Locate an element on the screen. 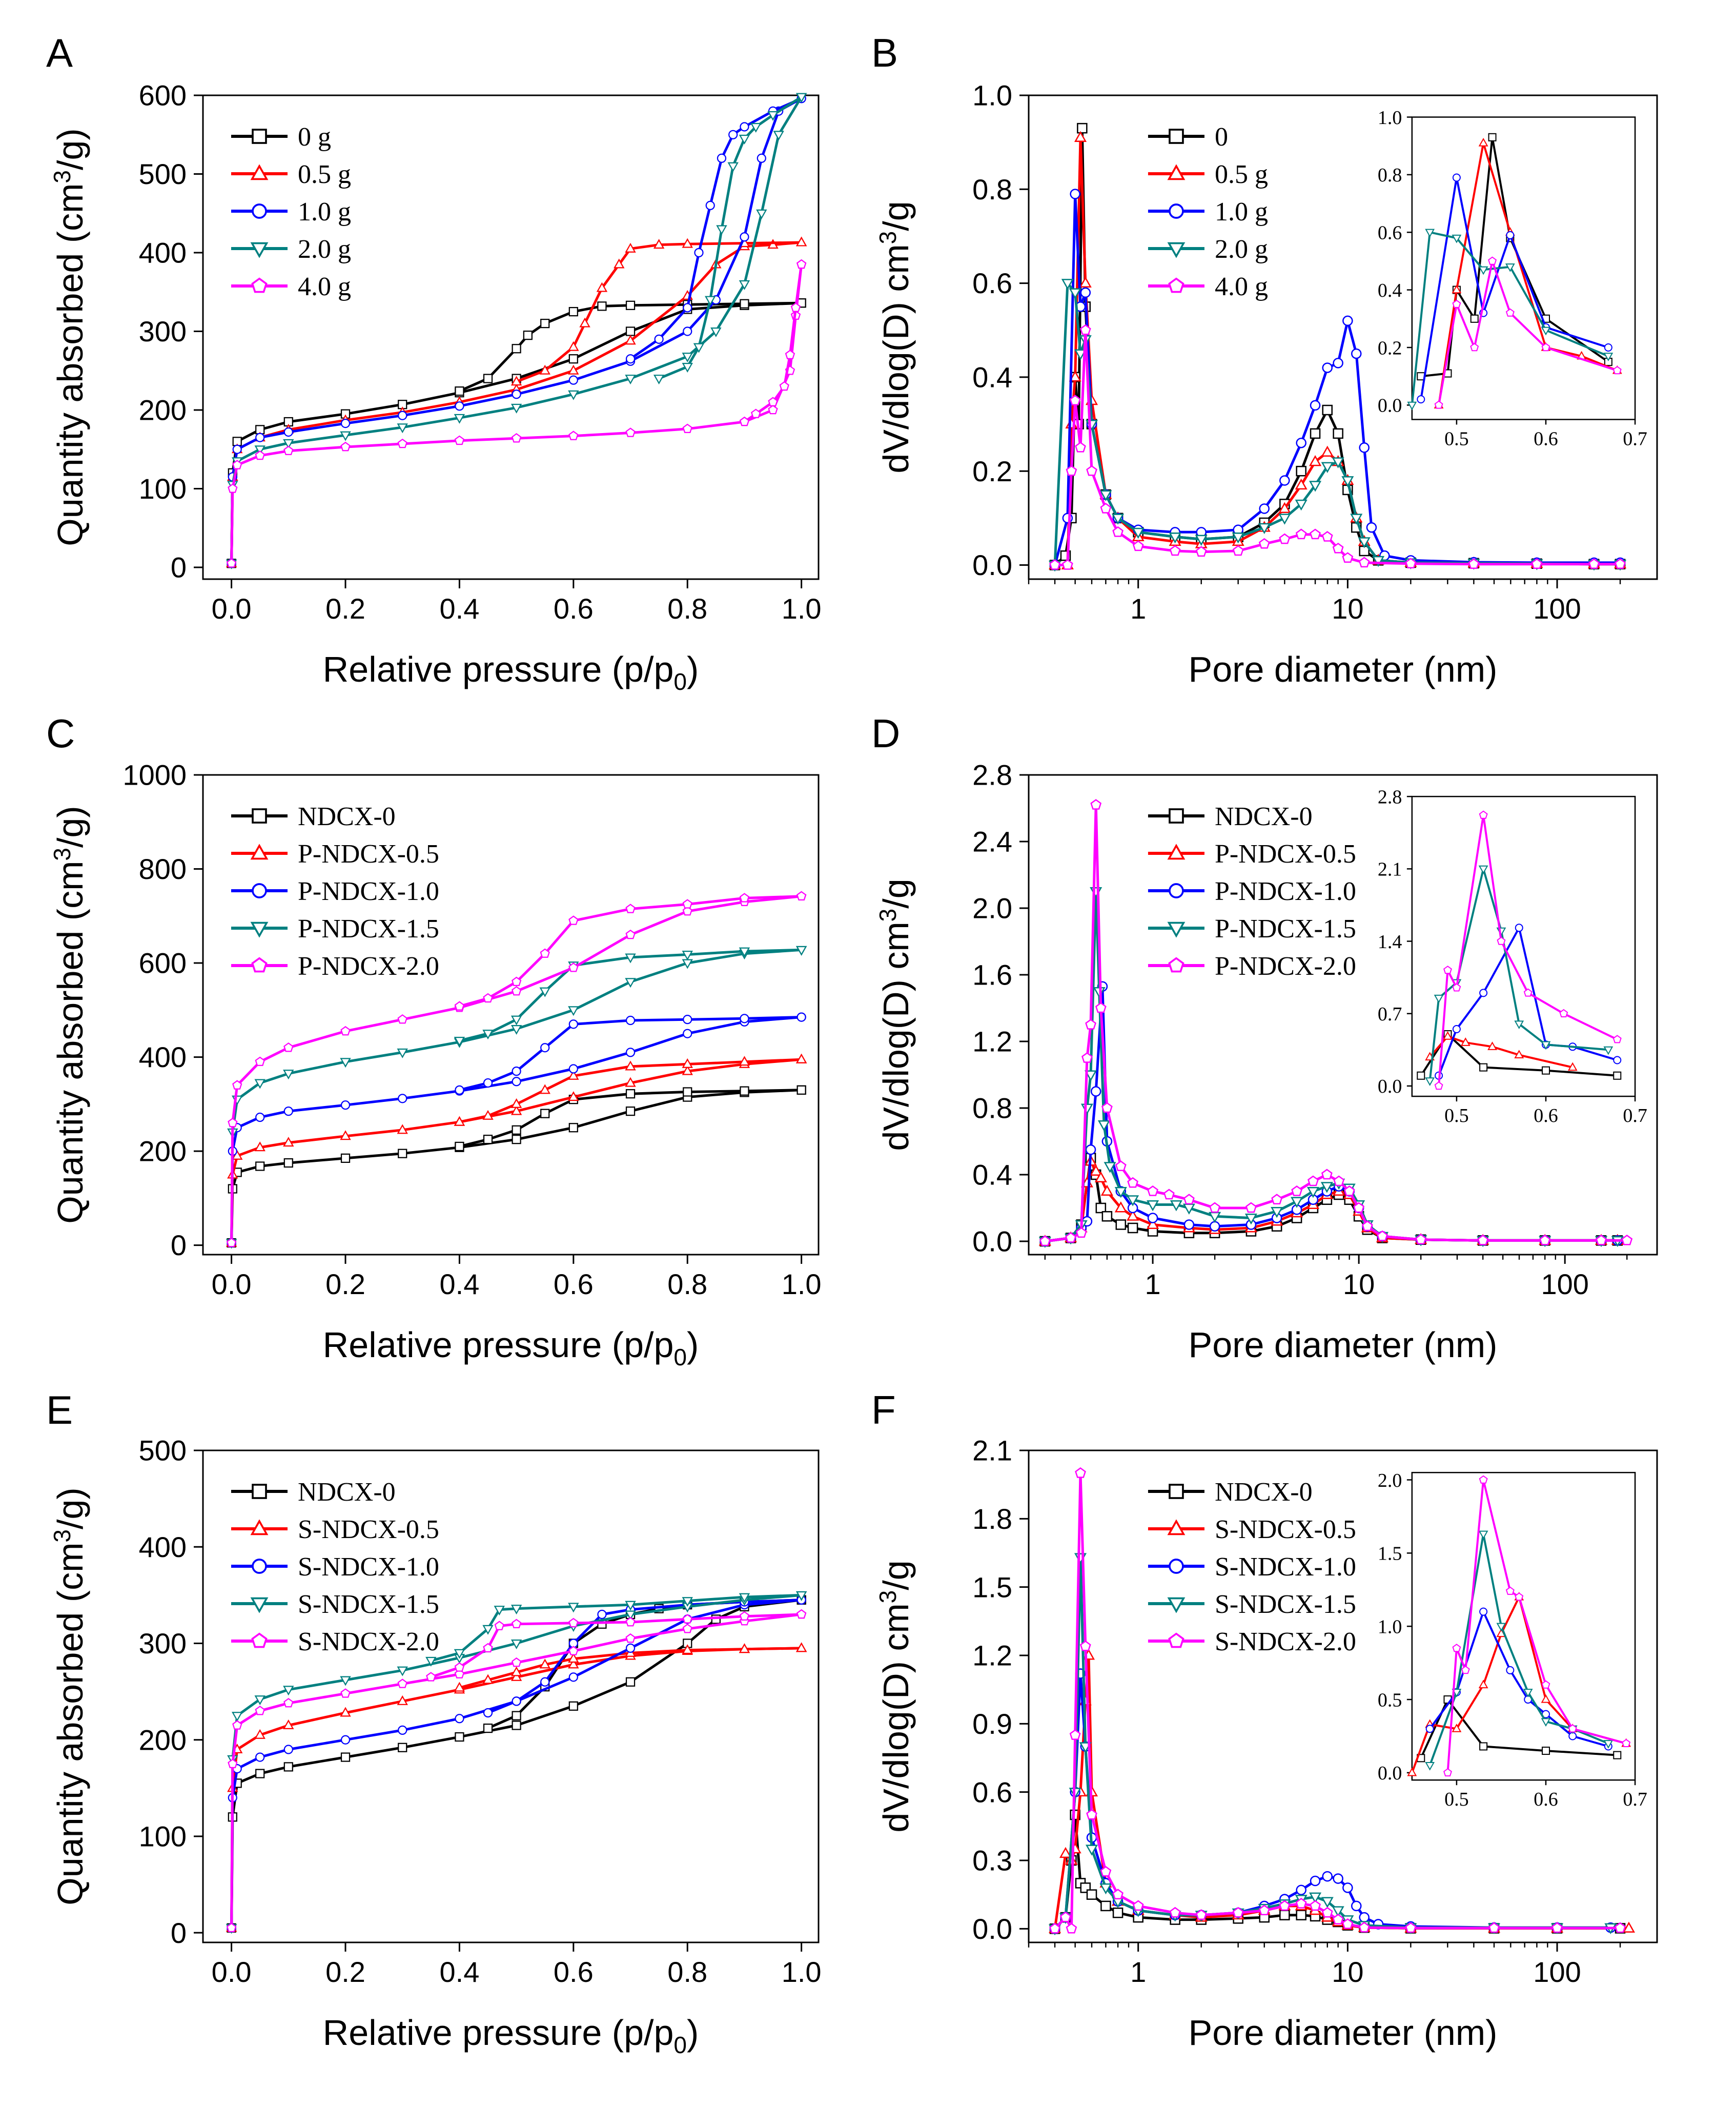 The image size is (1736, 2110). inset-background is located at coordinates (1524, 1626).